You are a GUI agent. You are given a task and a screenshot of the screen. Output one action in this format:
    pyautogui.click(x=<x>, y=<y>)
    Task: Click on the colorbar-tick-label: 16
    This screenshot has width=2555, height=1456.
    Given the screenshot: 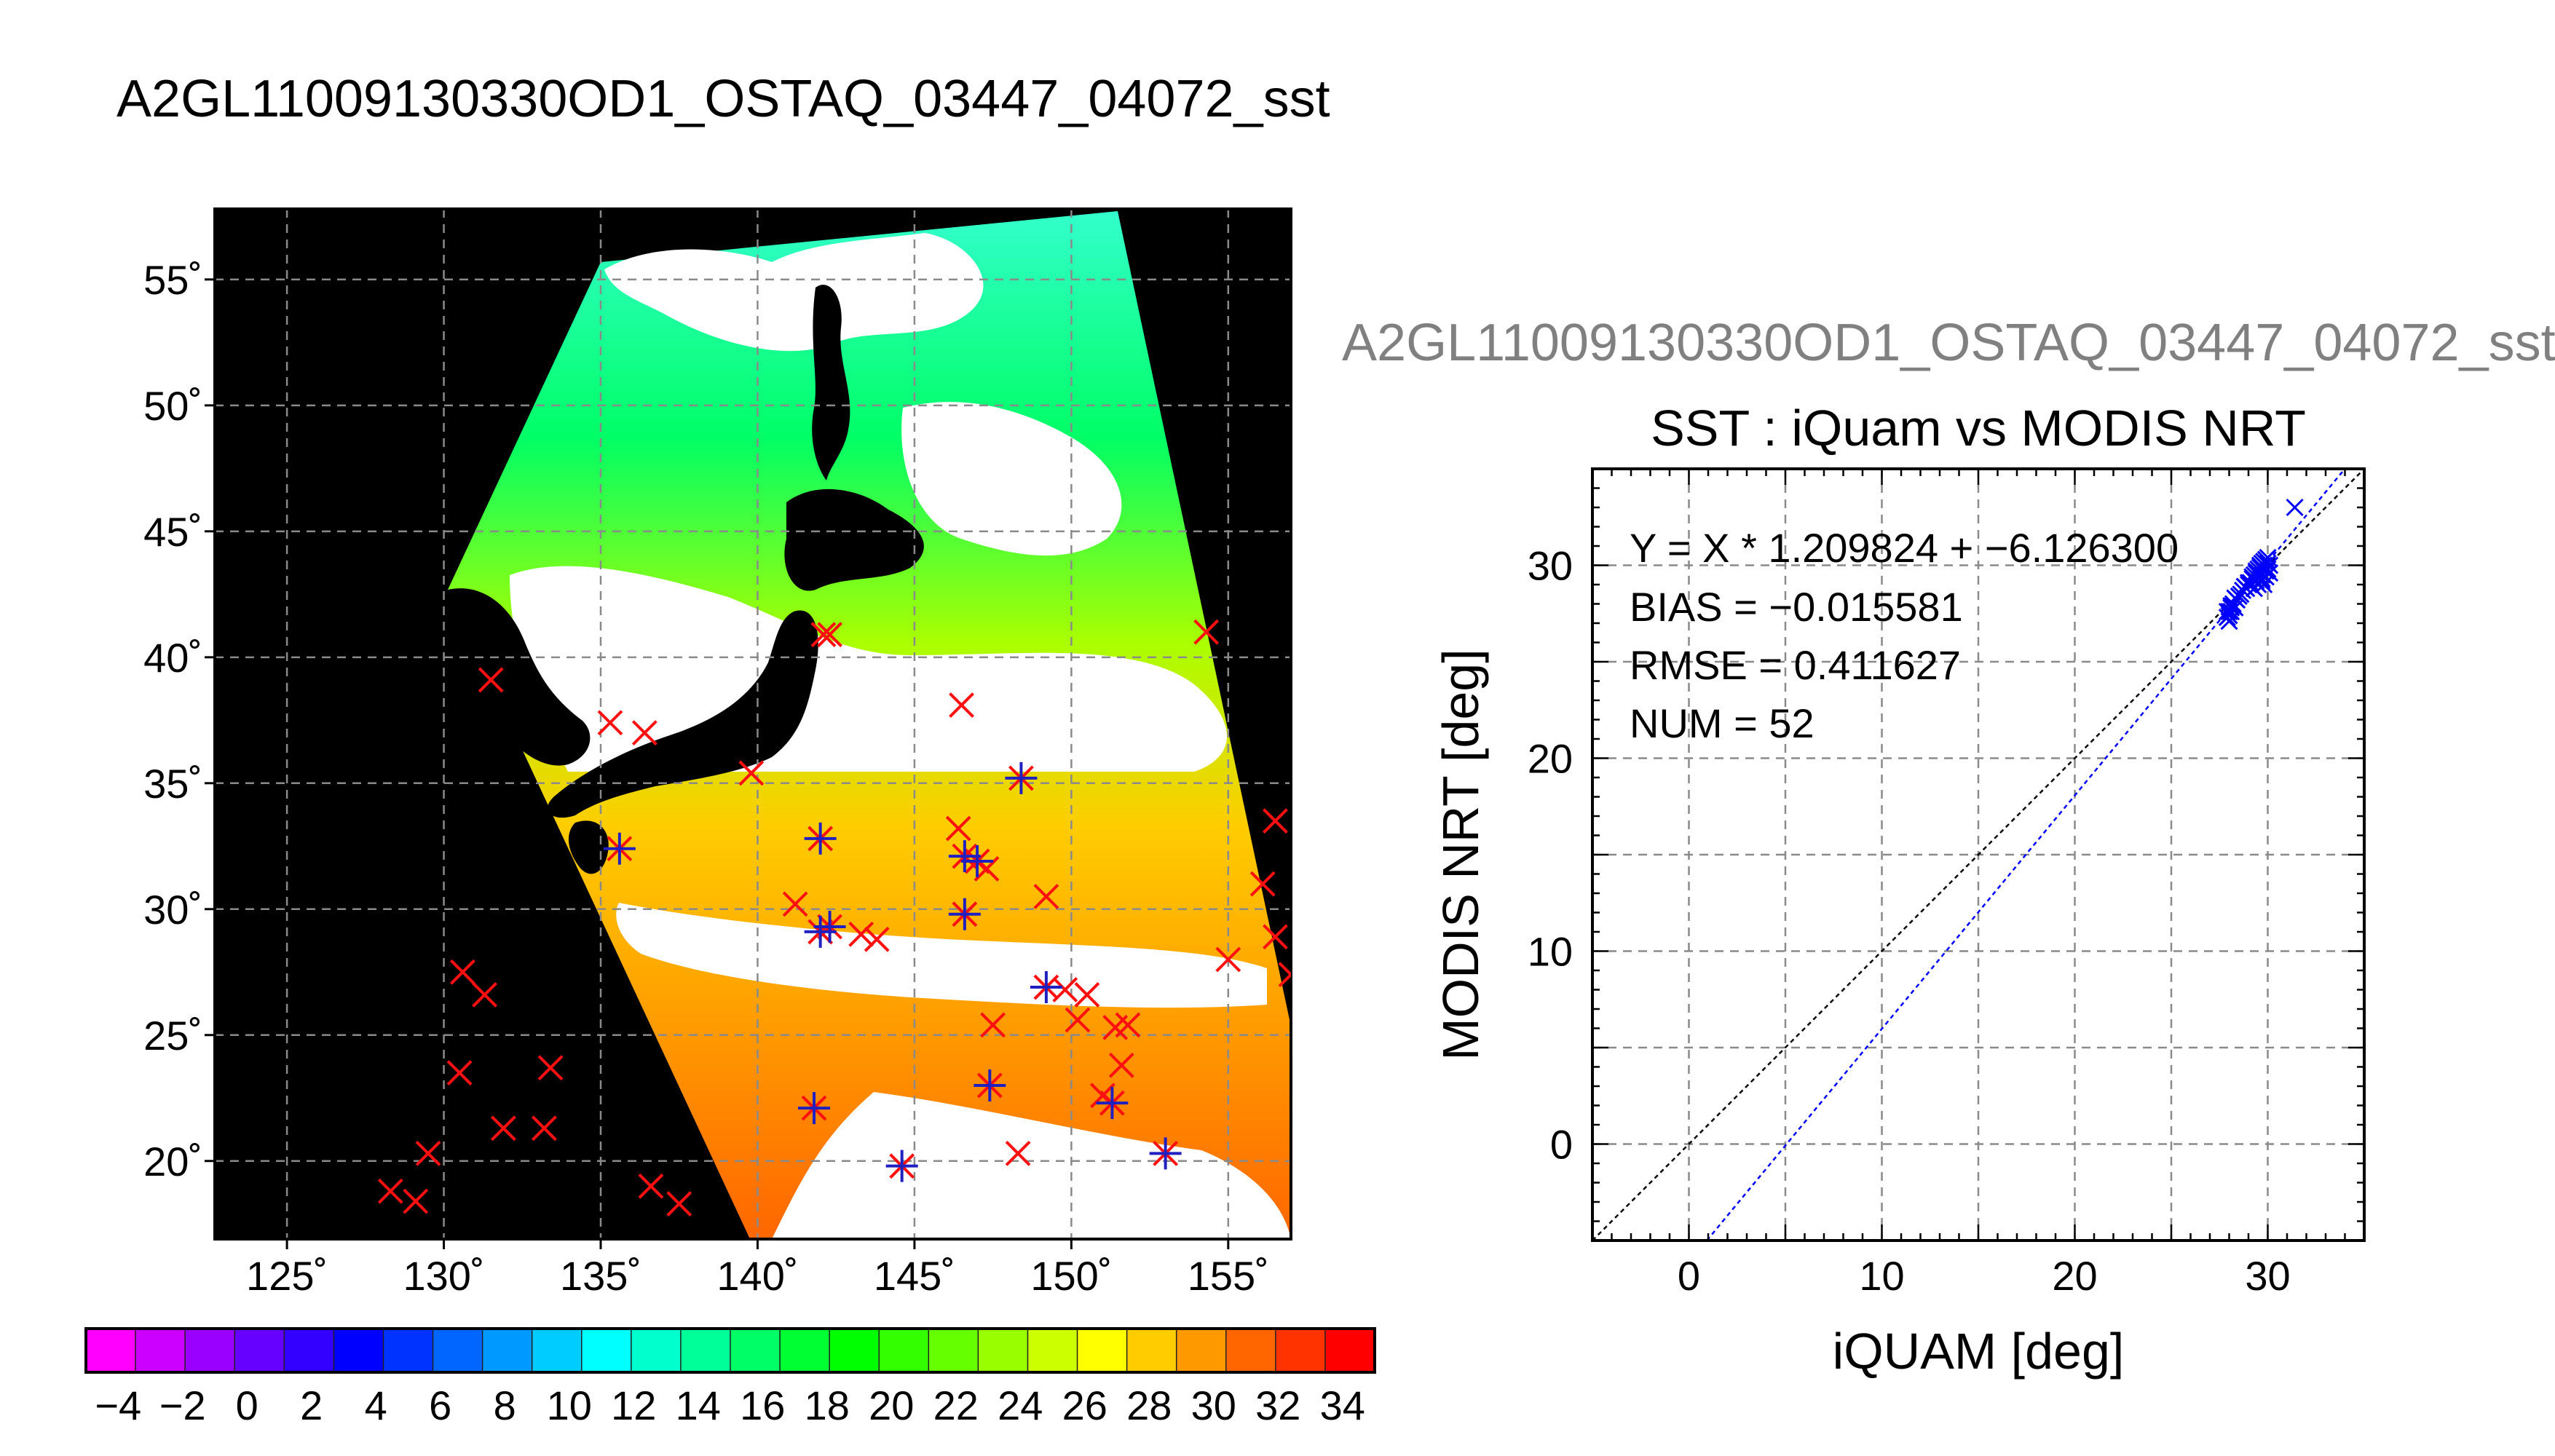 What is the action you would take?
    pyautogui.click(x=762, y=1405)
    